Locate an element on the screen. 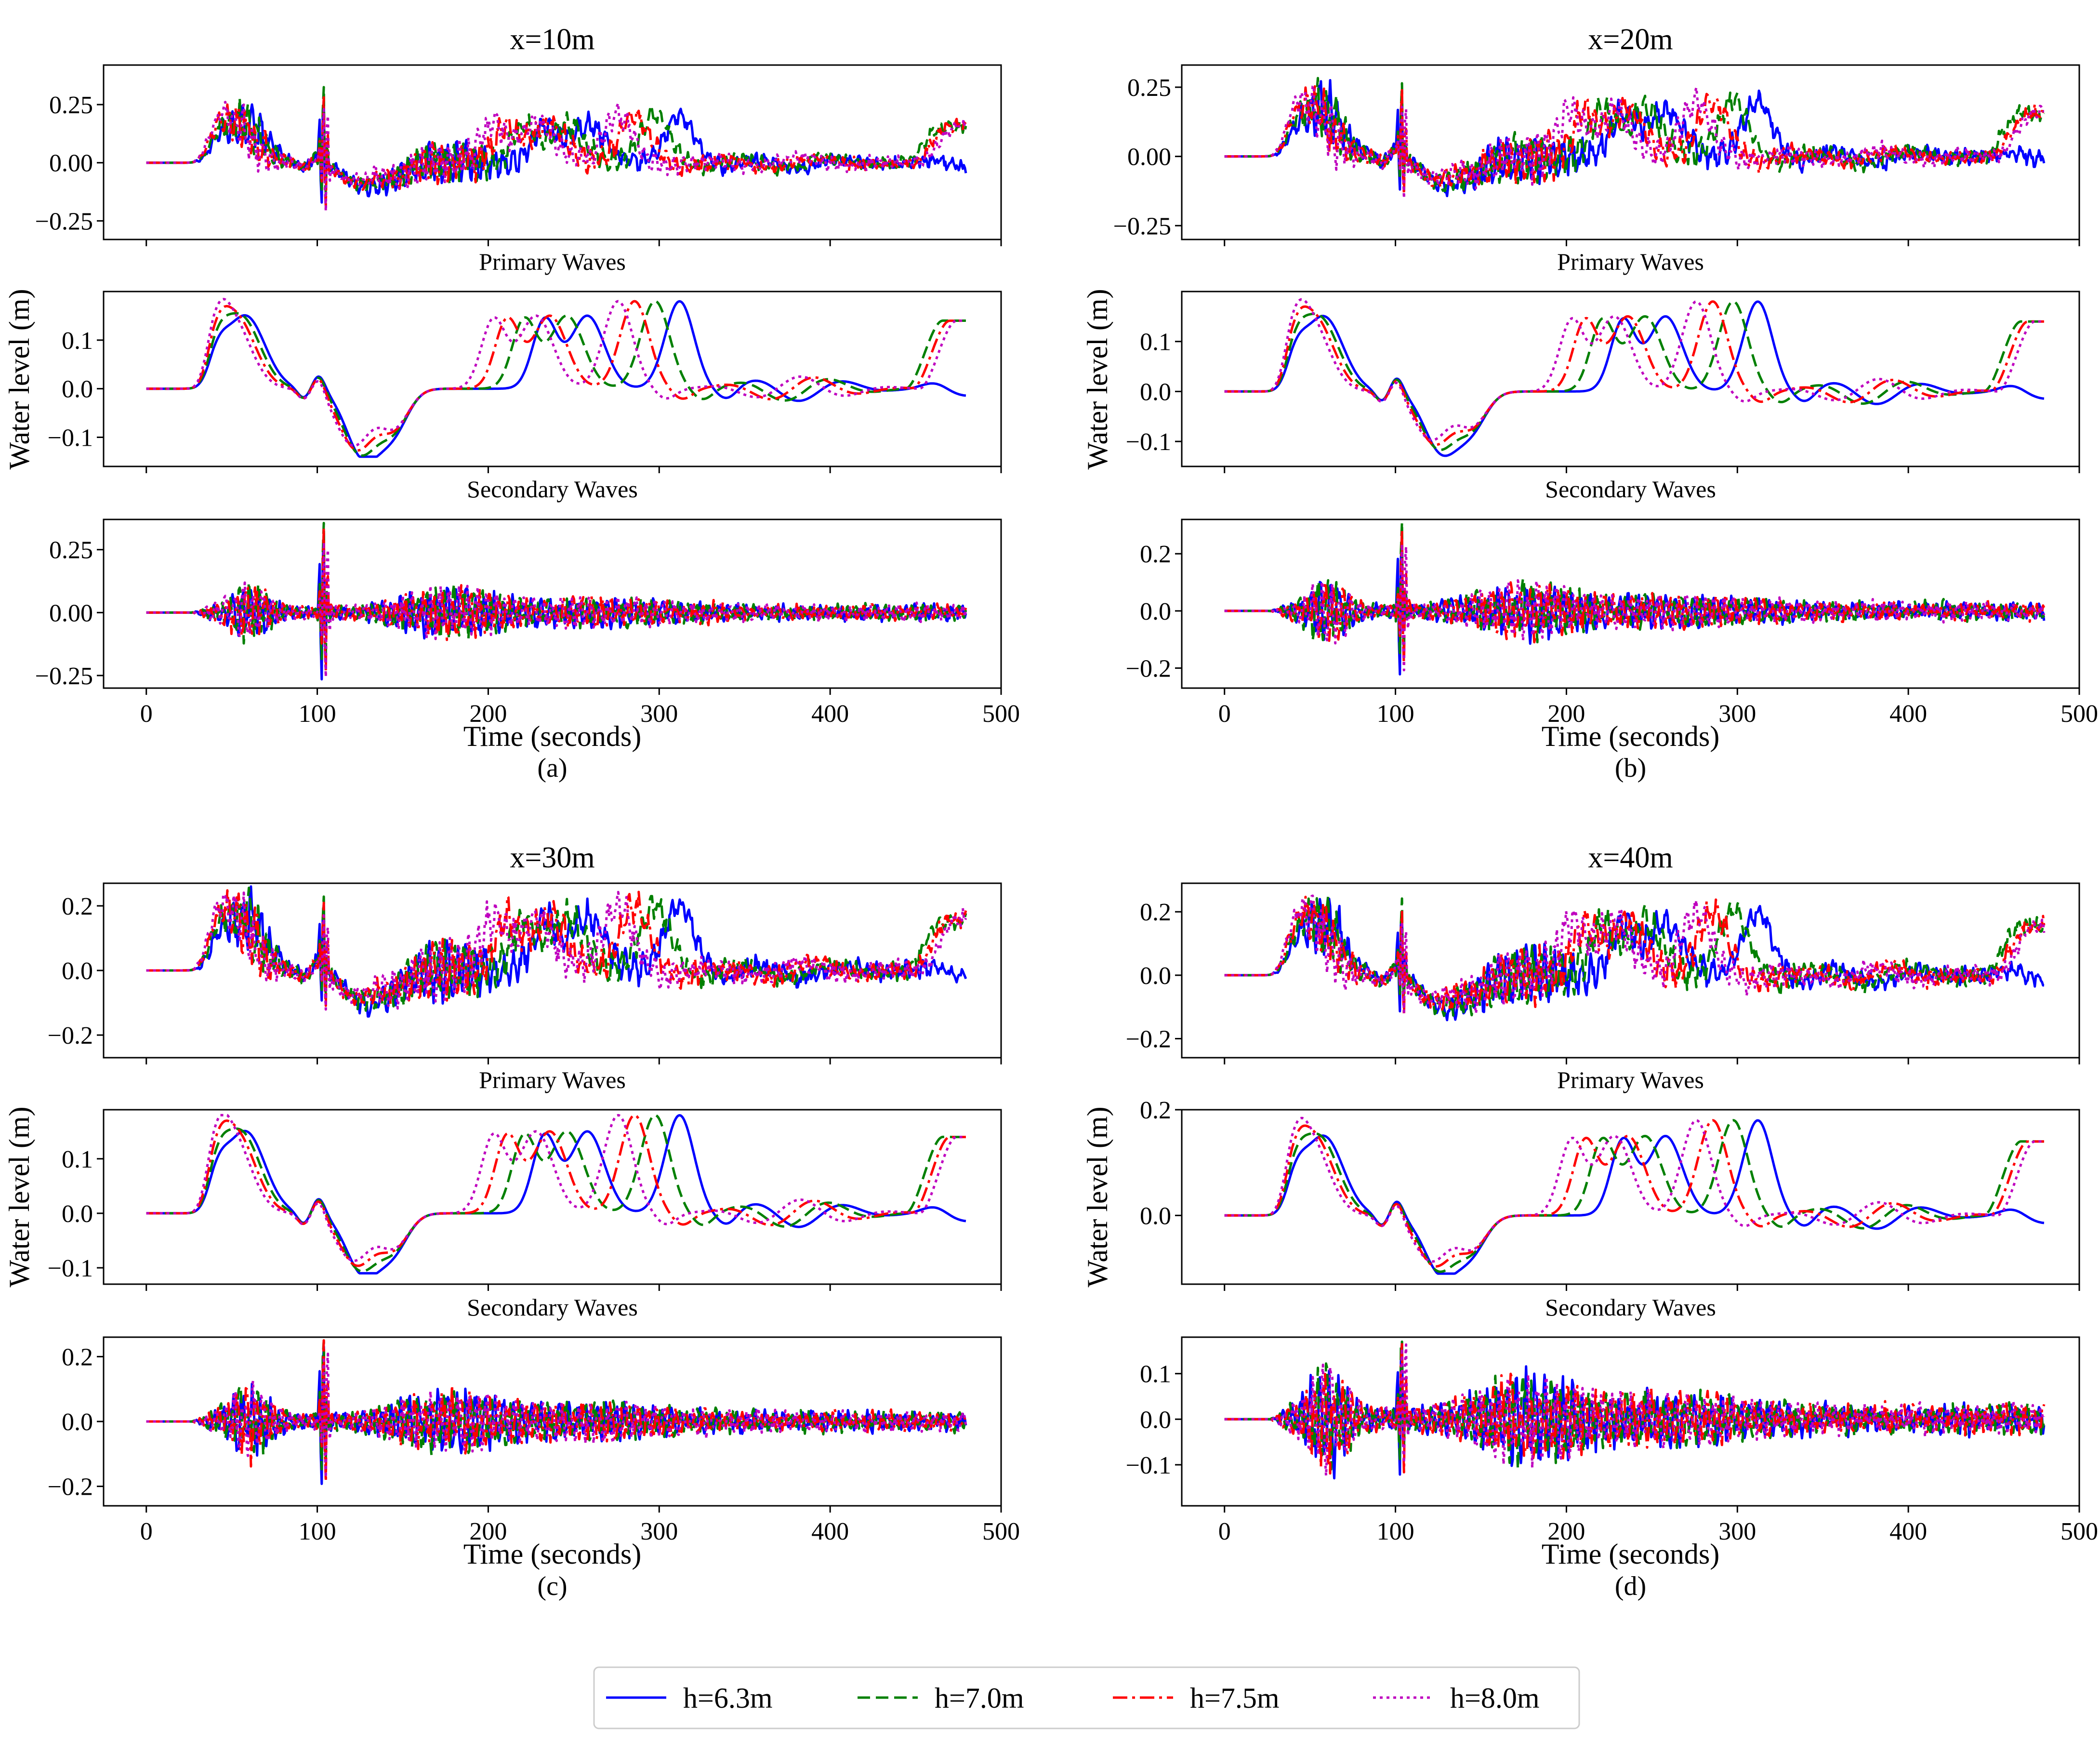 This screenshot has height=1740, width=2100. panel-caption: (a) is located at coordinates (552, 768).